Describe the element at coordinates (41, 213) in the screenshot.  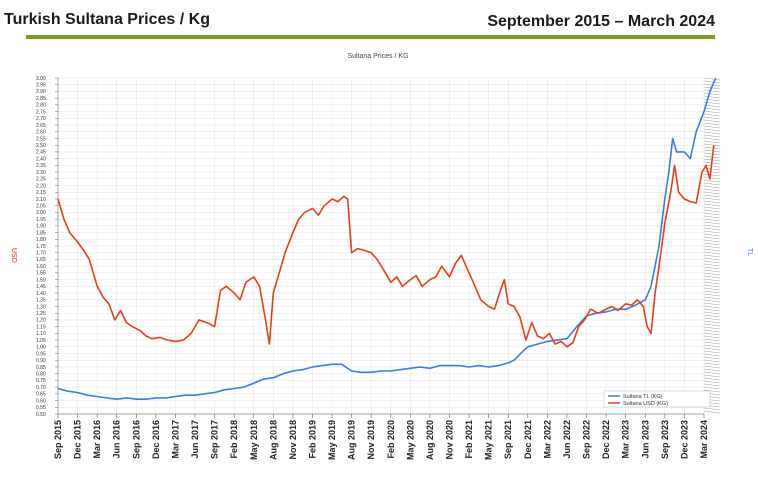
I see `y-tick-label: 2.00` at that location.